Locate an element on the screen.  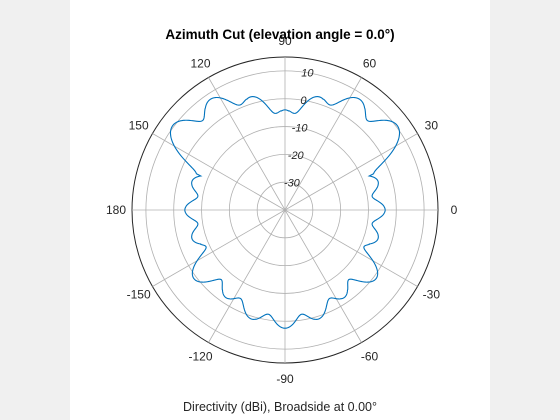
angle-tick-label: 150 is located at coordinates (139, 126).